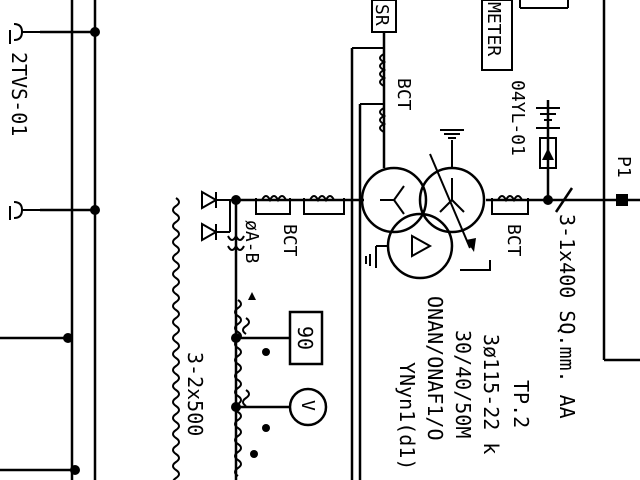  I want to click on relay-90-label: 90, so click(305, 338).